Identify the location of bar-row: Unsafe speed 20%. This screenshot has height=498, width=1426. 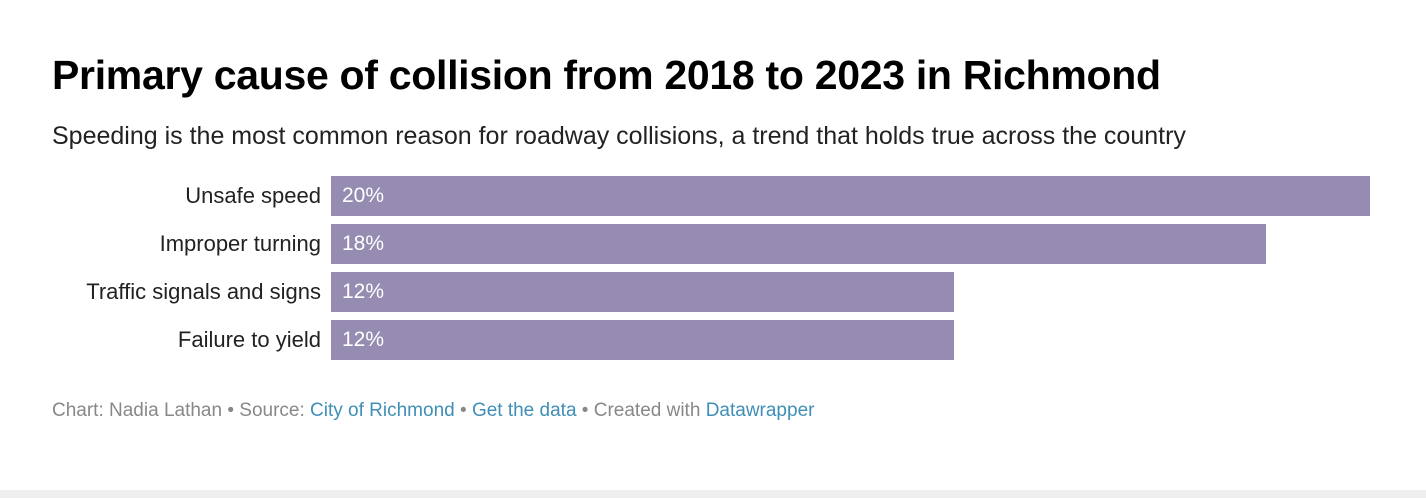
(713, 196).